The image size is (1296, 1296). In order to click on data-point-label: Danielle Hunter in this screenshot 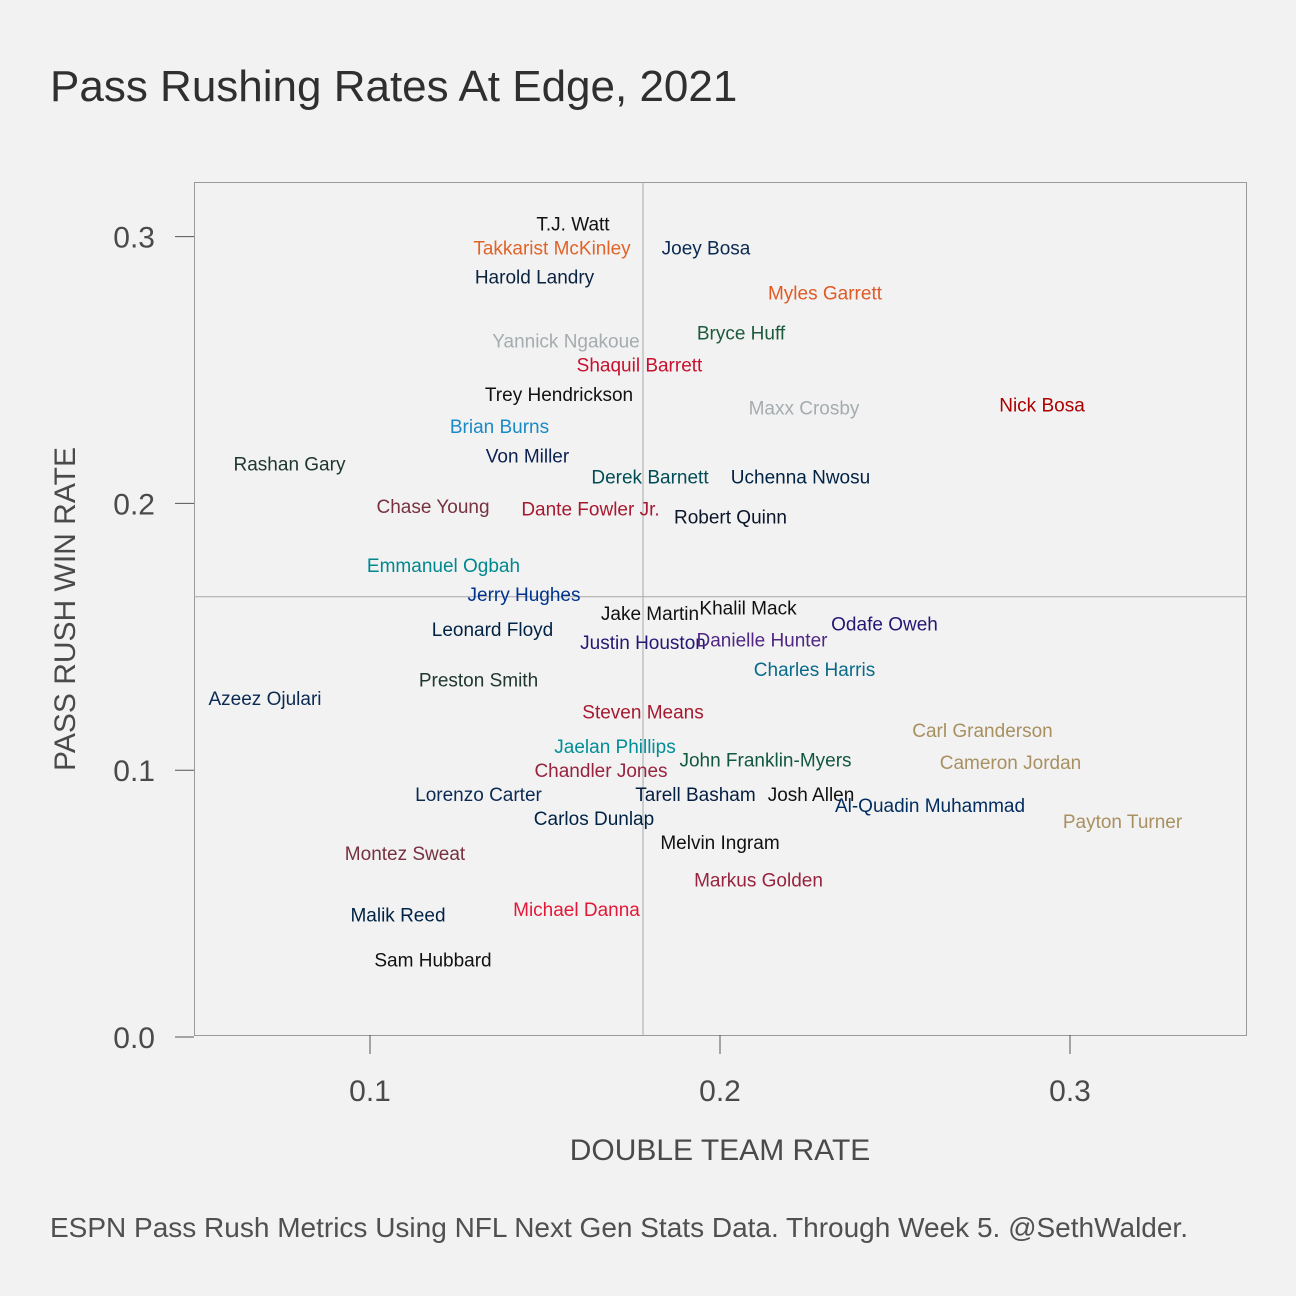, I will do `click(763, 640)`.